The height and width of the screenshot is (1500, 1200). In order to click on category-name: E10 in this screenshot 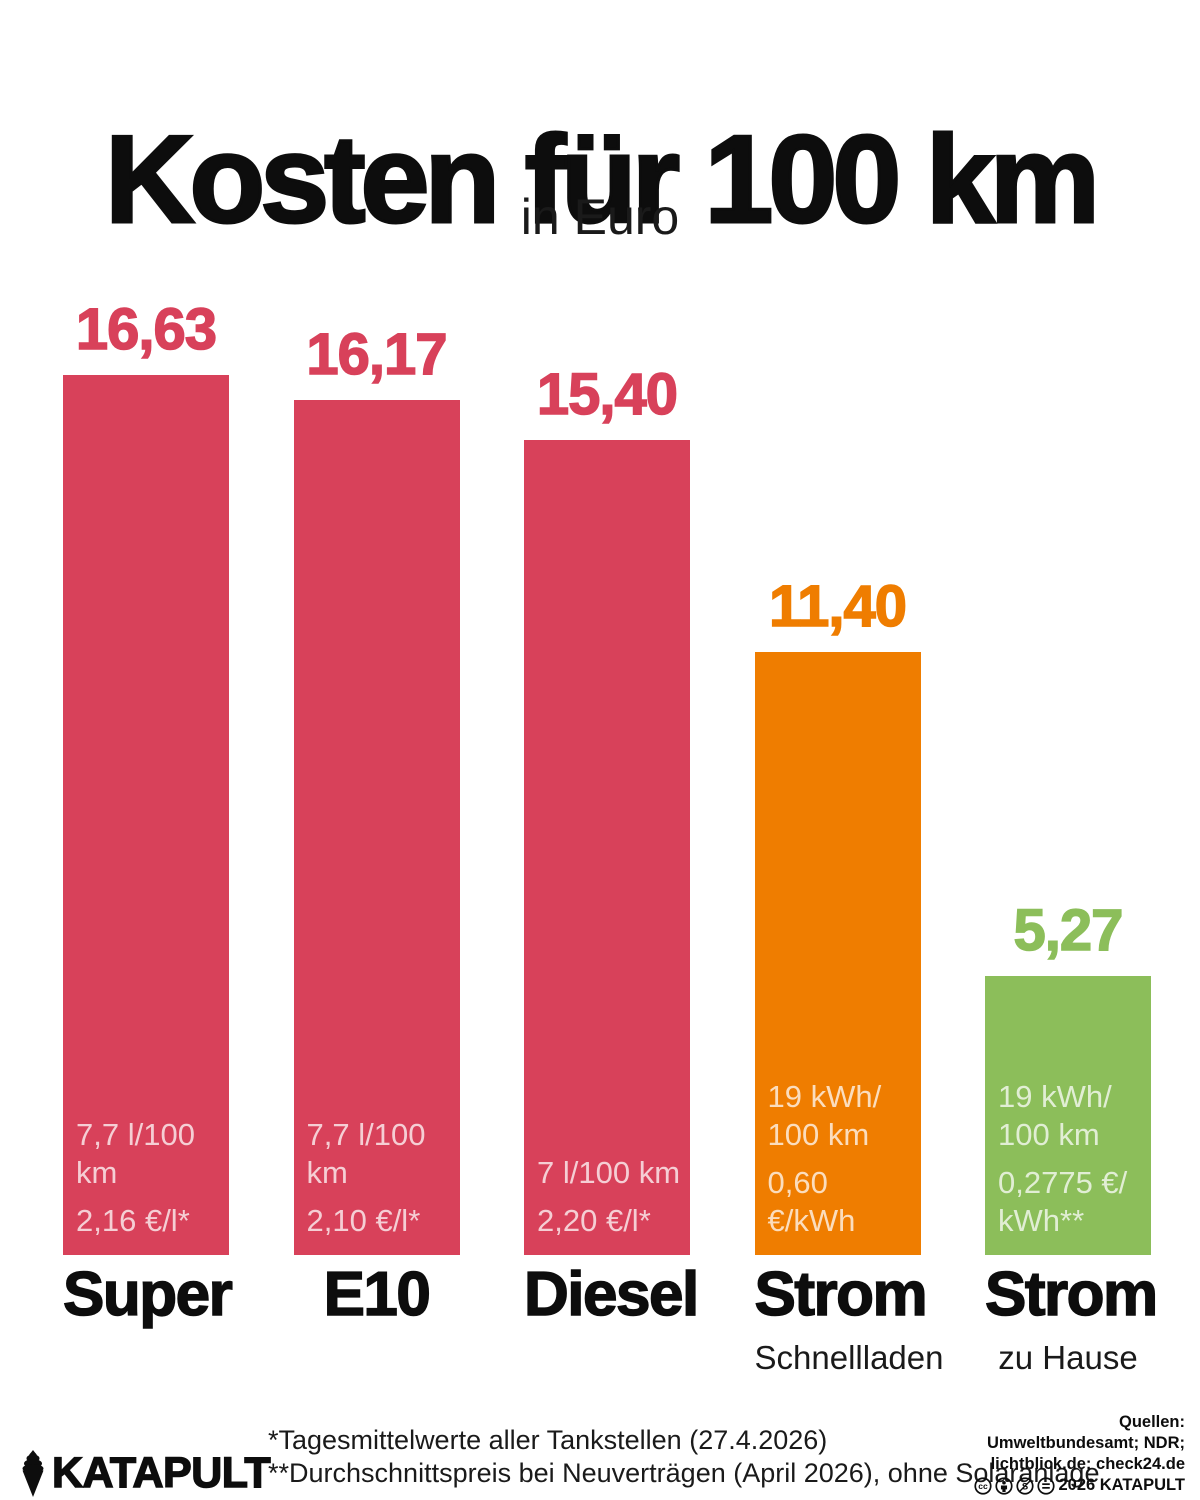, I will do `click(377, 1294)`.